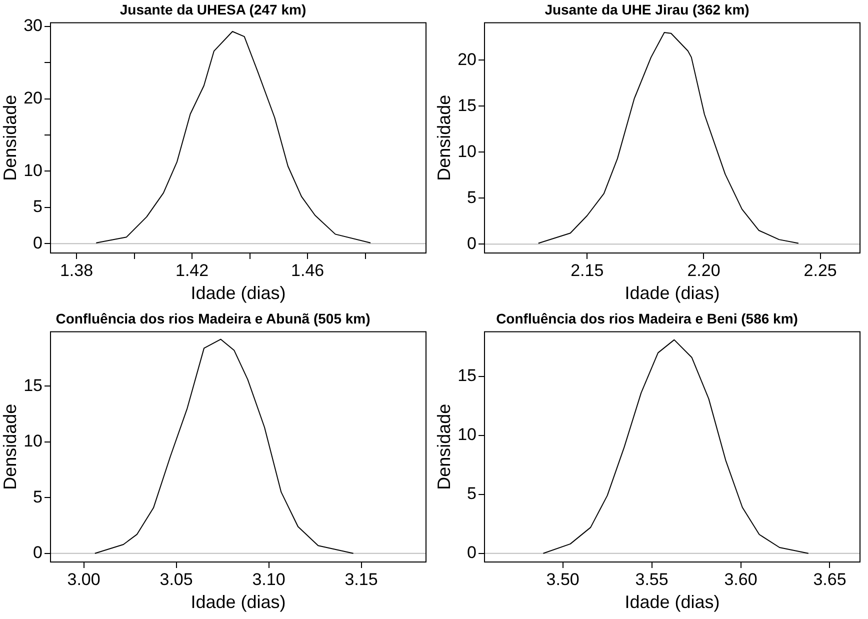 This screenshot has width=868, height=619. Describe the element at coordinates (213, 9) in the screenshot. I see `chart-title: Jusante da UHESA (247 km)` at that location.